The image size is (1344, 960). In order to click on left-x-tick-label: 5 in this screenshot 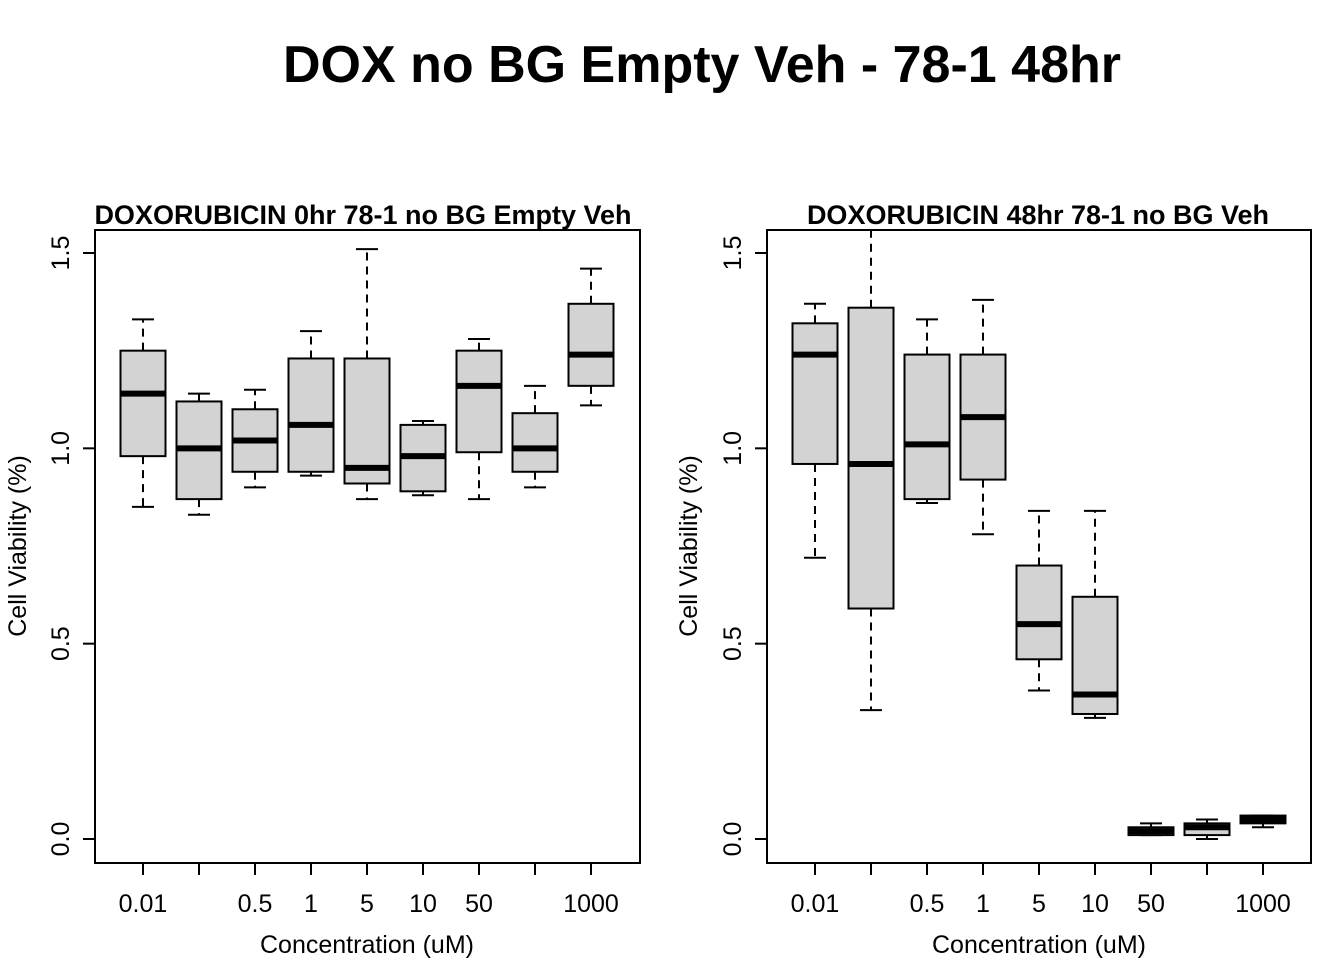, I will do `click(367, 904)`.